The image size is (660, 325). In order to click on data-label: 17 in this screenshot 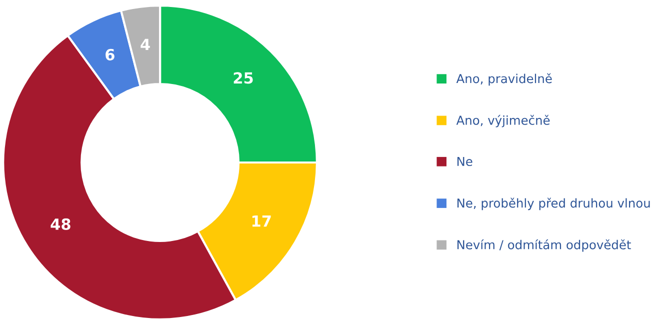, I will do `click(261, 221)`.